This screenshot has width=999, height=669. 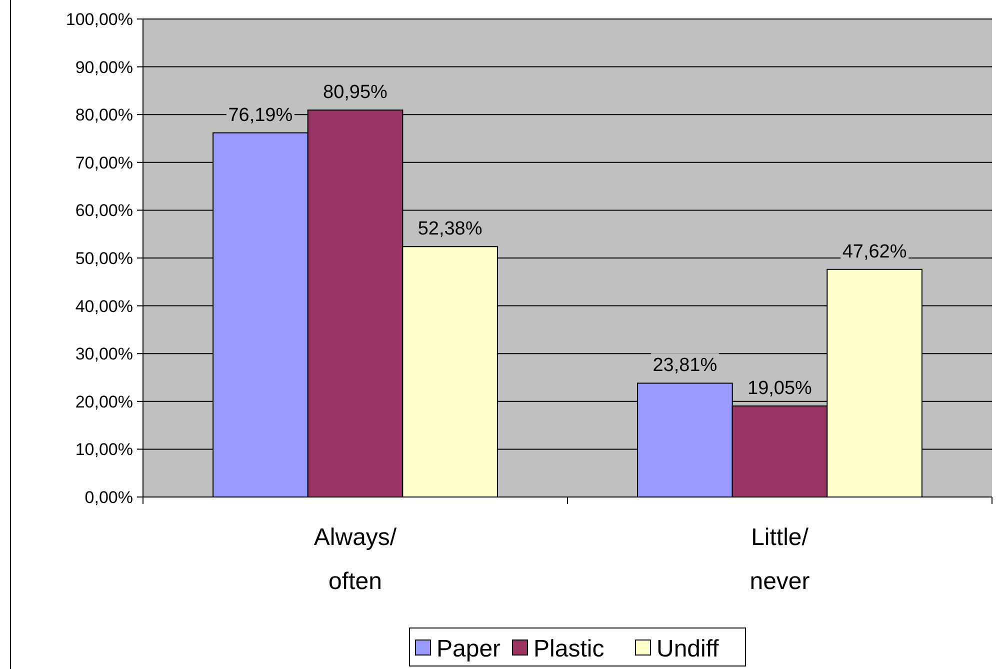 What do you see at coordinates (104, 67) in the screenshot?
I see `y-tick-label: 90,00%` at bounding box center [104, 67].